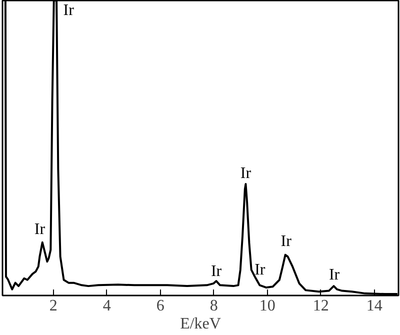 This screenshot has width=400, height=335. Describe the element at coordinates (160, 306) in the screenshot. I see `x-tick-label: 6` at that location.